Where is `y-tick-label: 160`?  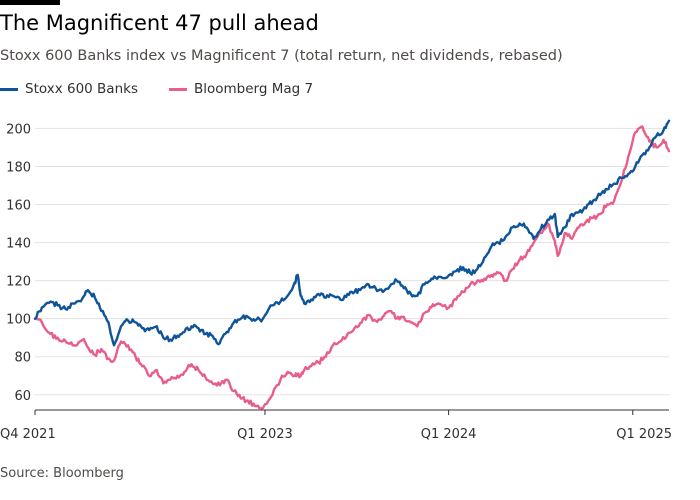 y-tick-label: 160 is located at coordinates (18, 206).